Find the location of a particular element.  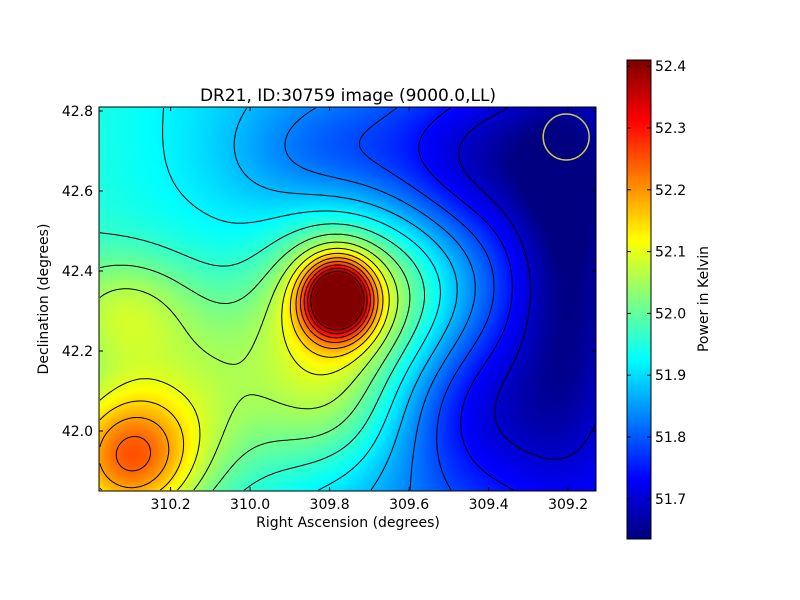

chart-title: DR21, ID:30759 image (9000.0,LL) is located at coordinates (348, 96).